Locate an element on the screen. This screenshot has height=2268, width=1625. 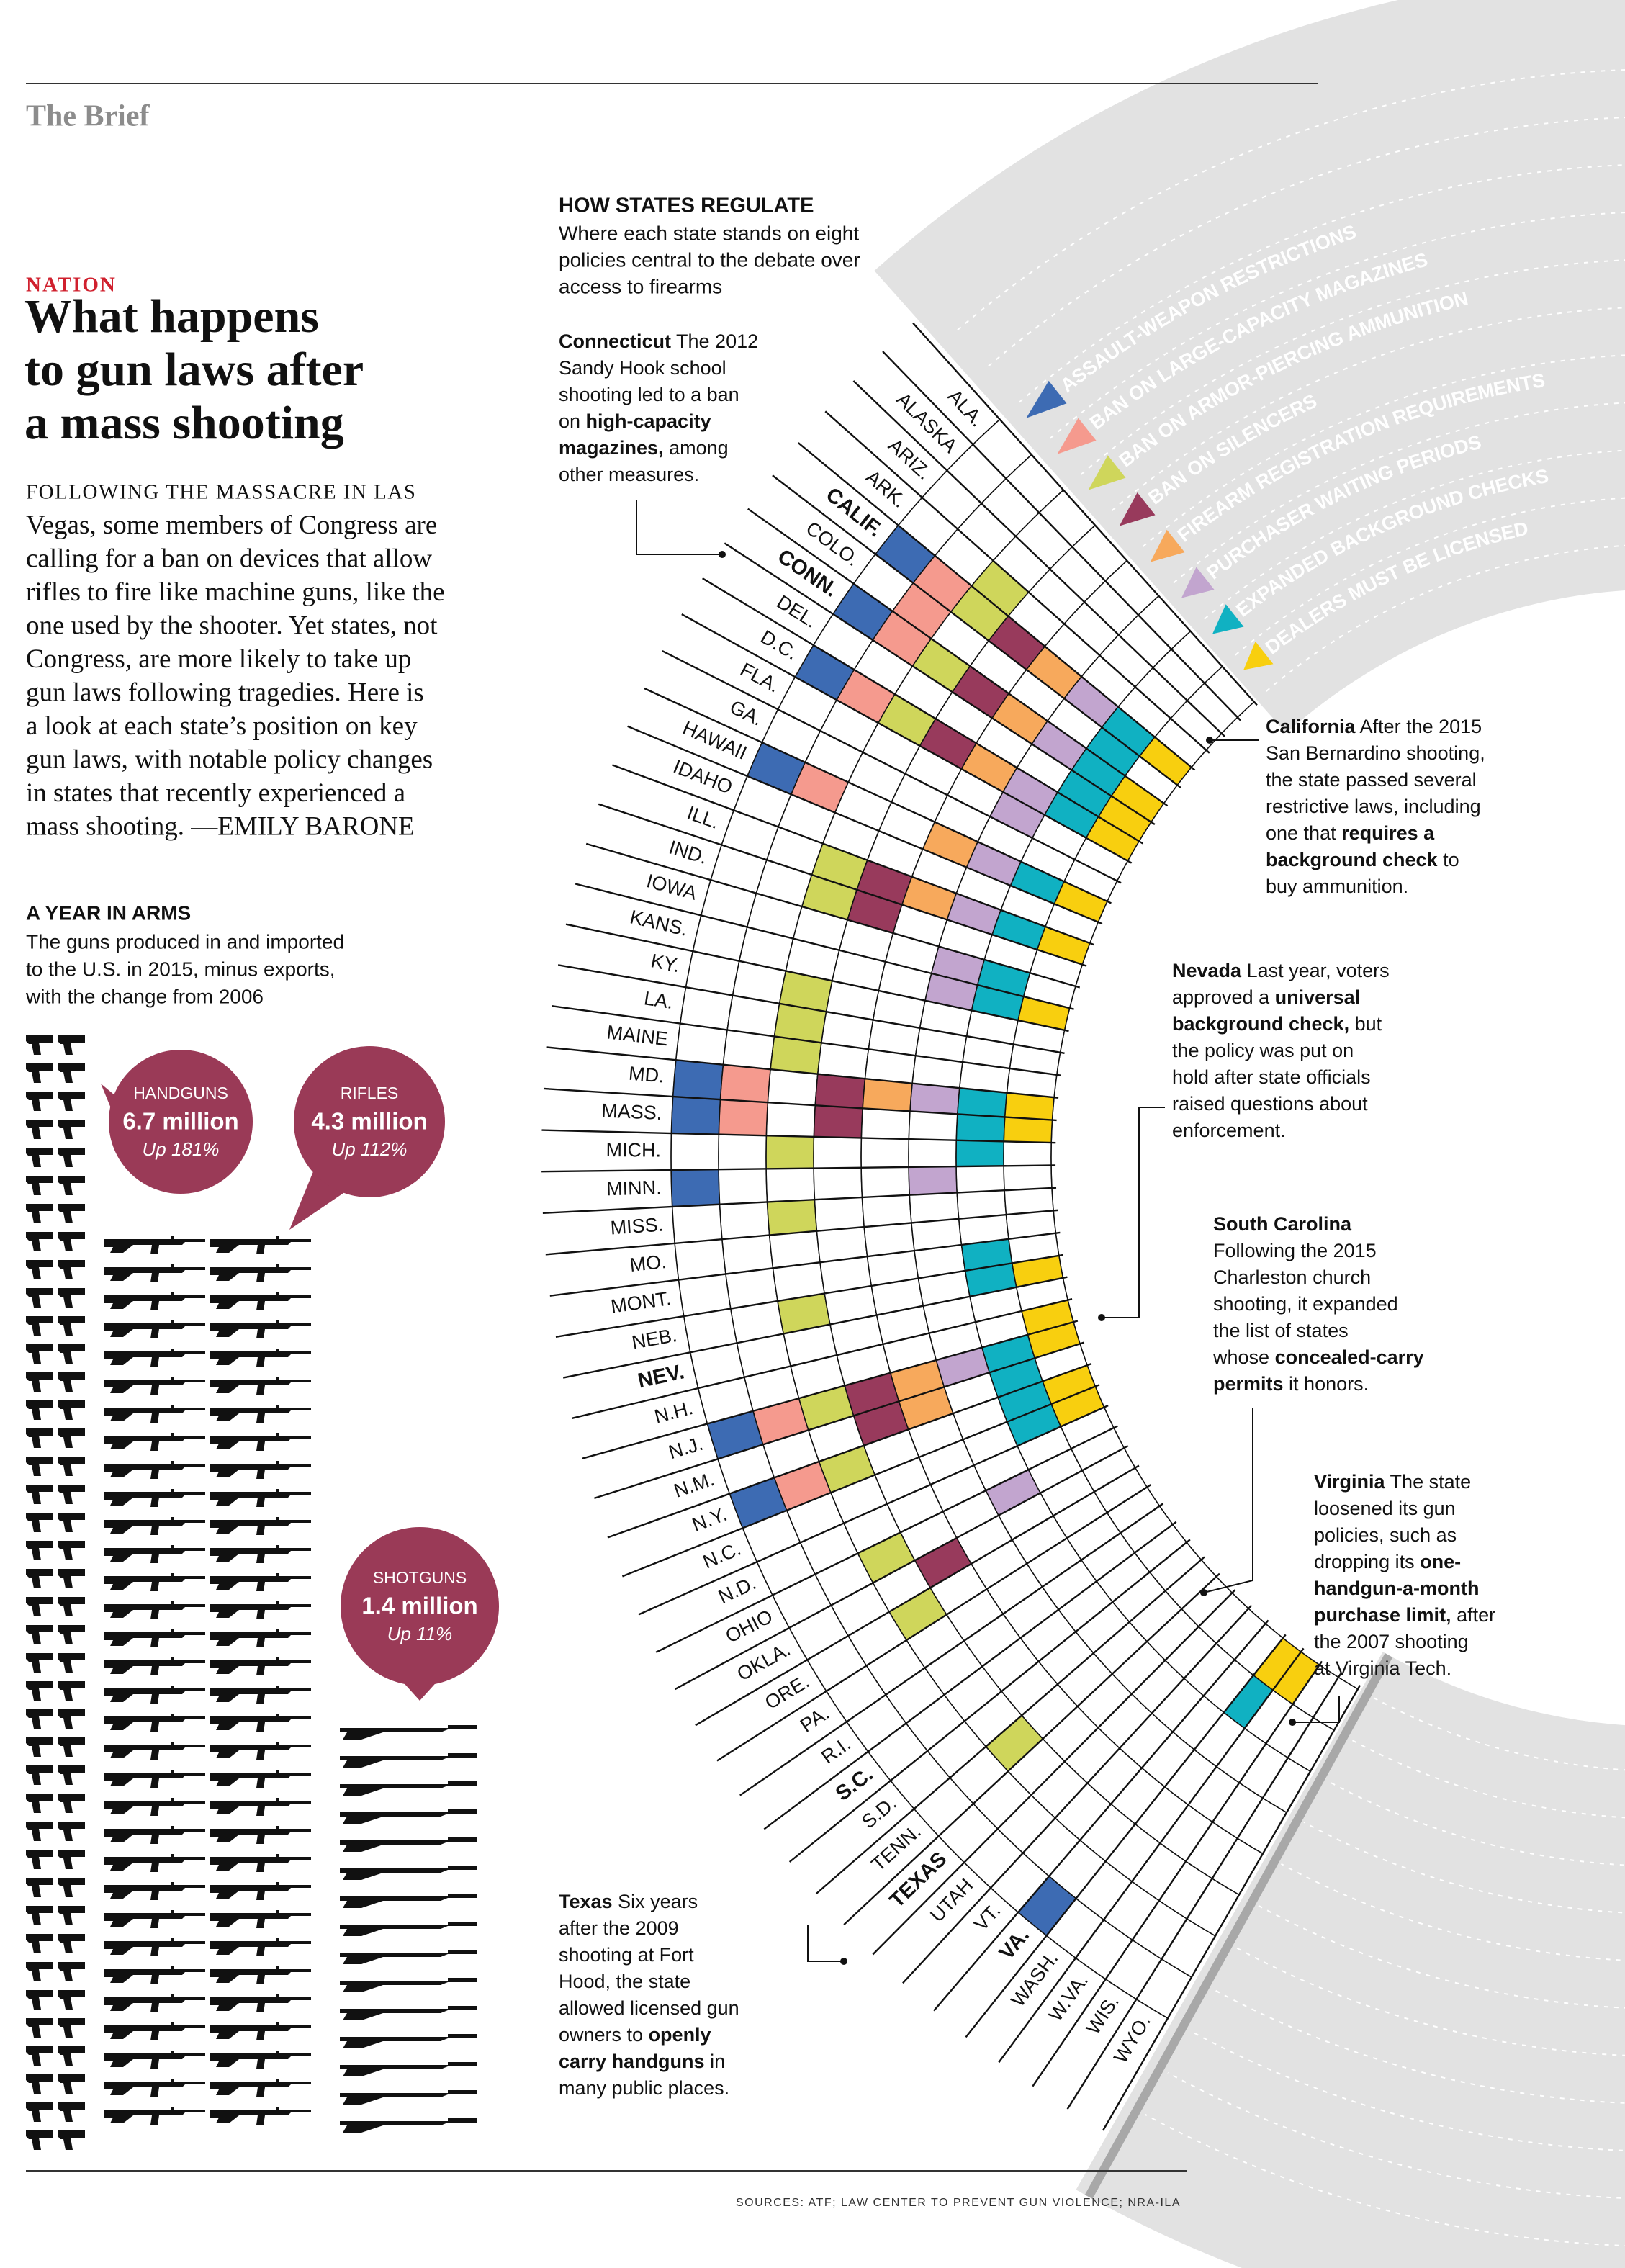
body-line: one used by the shooter. Yet states, not is located at coordinates (232, 625).